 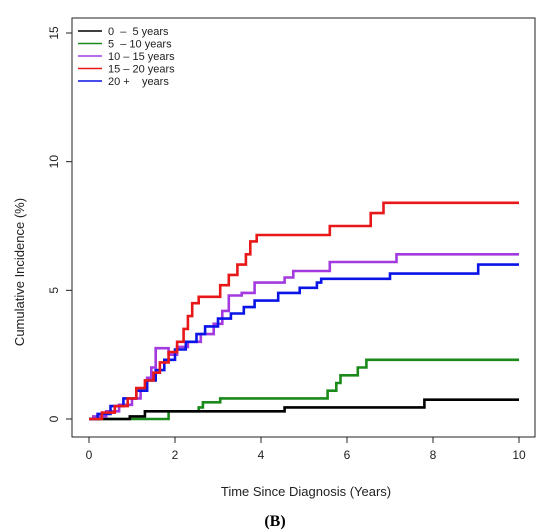 What do you see at coordinates (54, 162) in the screenshot?
I see `y-tick-label: 10` at bounding box center [54, 162].